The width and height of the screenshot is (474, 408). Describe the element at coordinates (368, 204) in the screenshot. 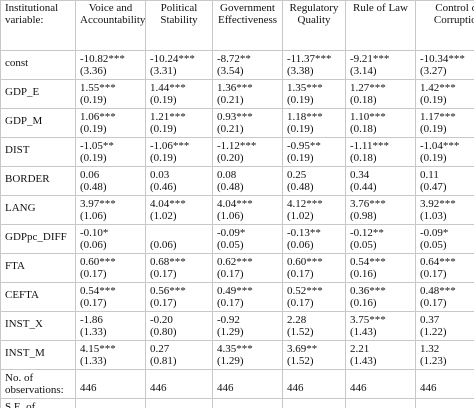

I see `coefficient: 3.76***` at that location.